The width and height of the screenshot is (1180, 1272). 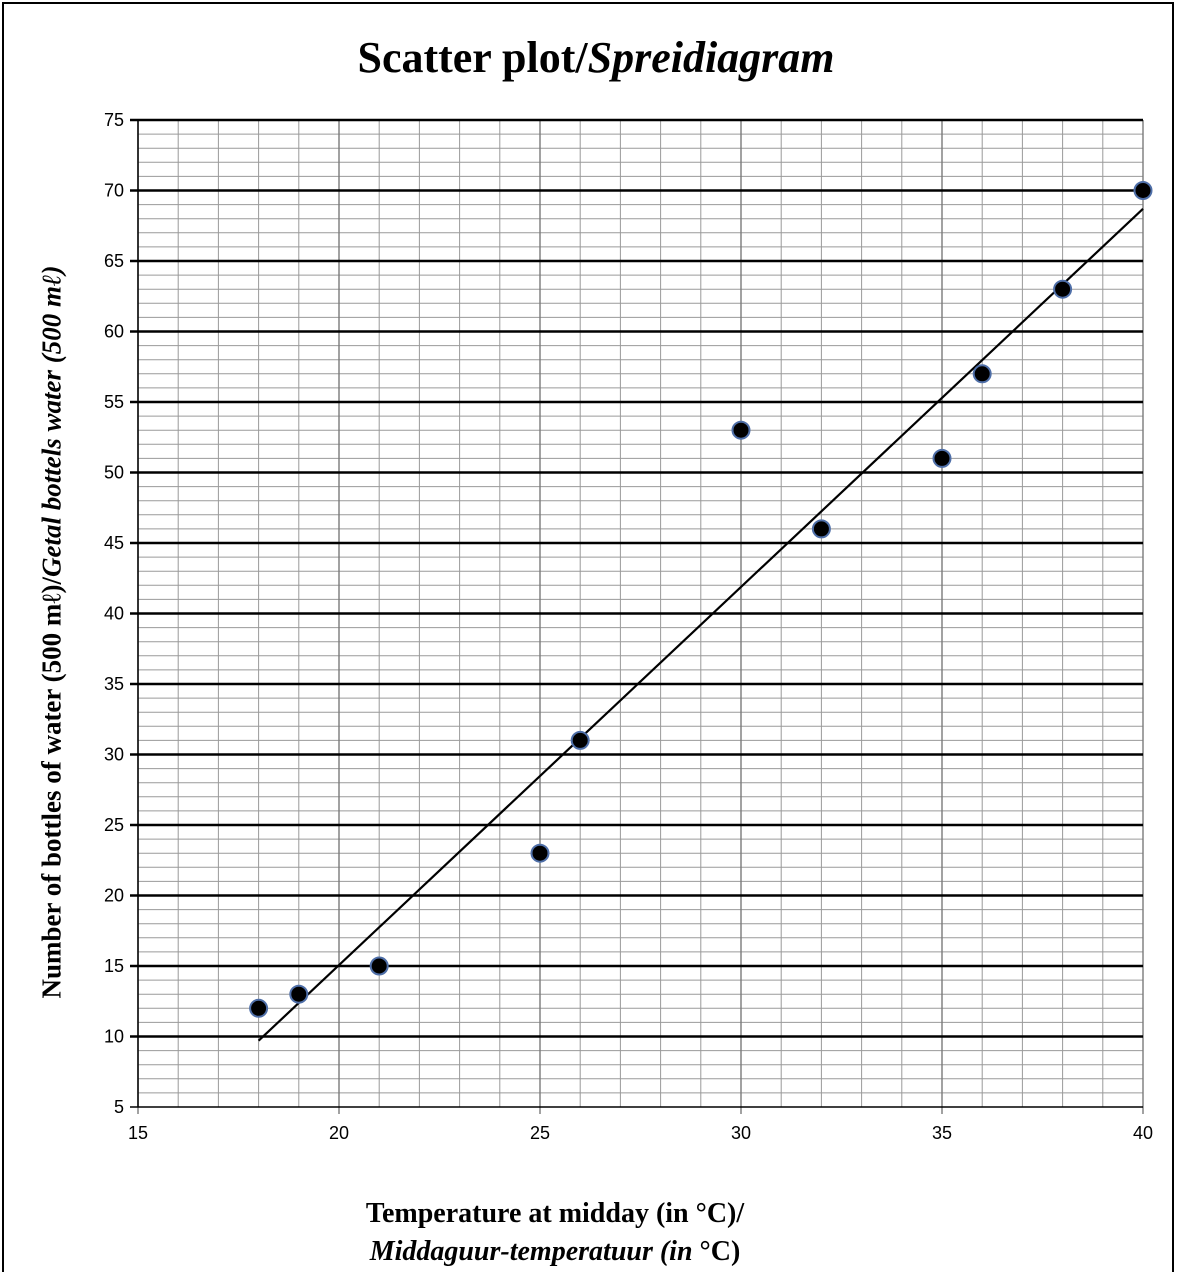 I want to click on x-tick-label: 15, so click(x=138, y=1133).